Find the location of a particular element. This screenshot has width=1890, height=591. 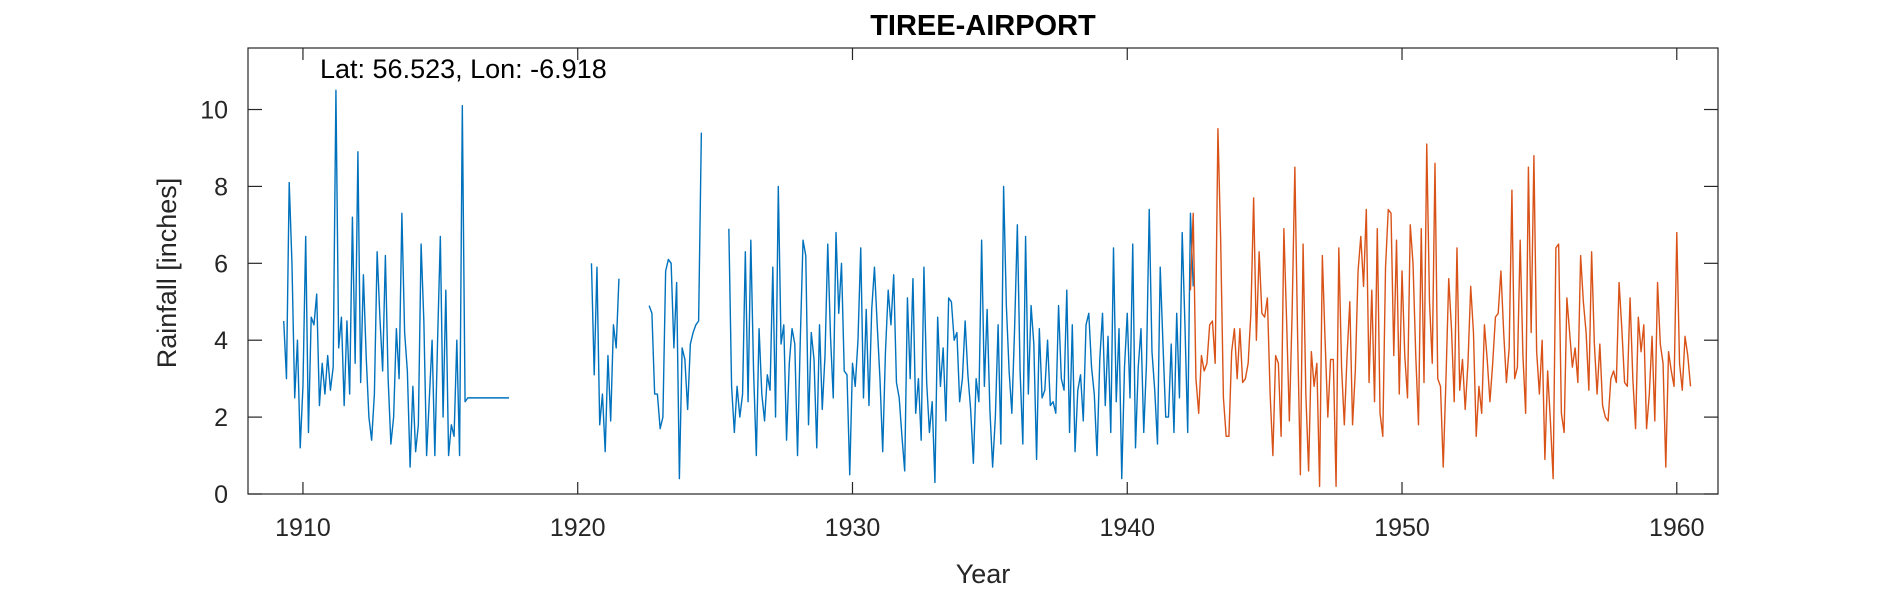

y-axis-title: Rainfall [inches] is located at coordinates (167, 273).